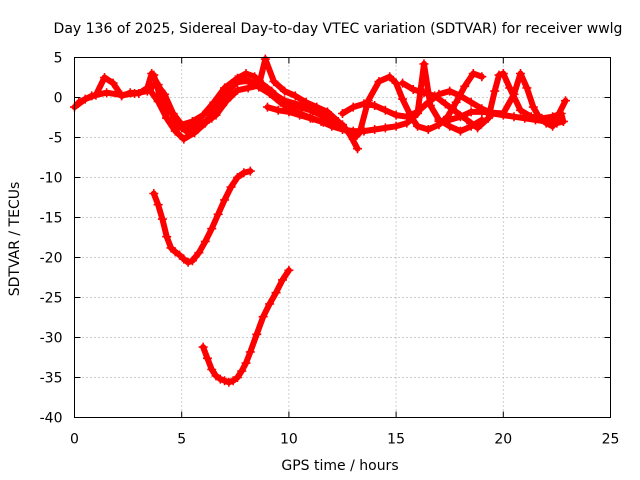 The height and width of the screenshot is (480, 640). I want to click on x-tick-label: 15, so click(396, 440).